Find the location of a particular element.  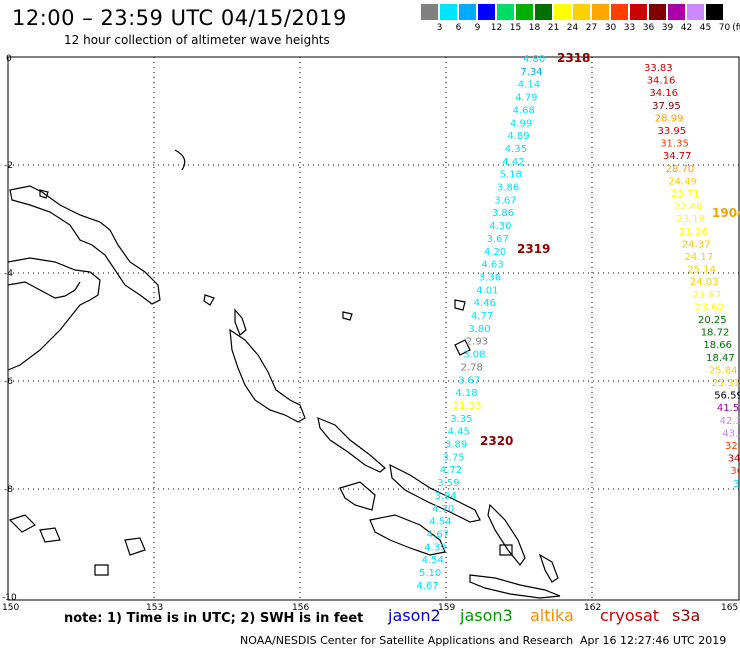

malaita-coast is located at coordinates (506, 534).